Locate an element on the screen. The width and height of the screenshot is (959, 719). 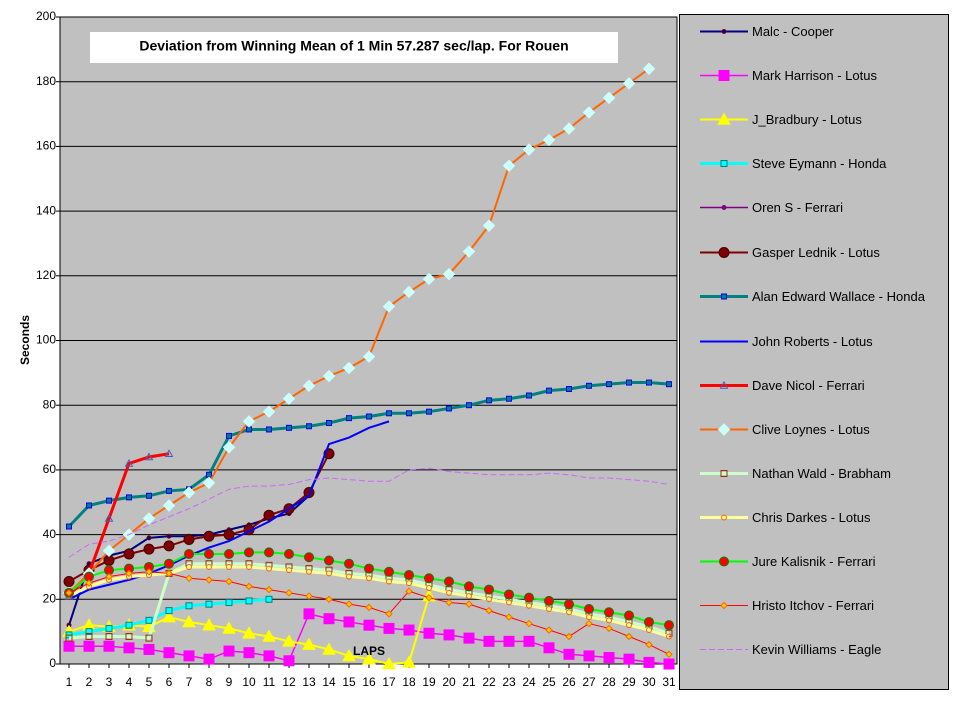
legend-label: Hristo Itchov - Ferrari is located at coordinates (813, 605).